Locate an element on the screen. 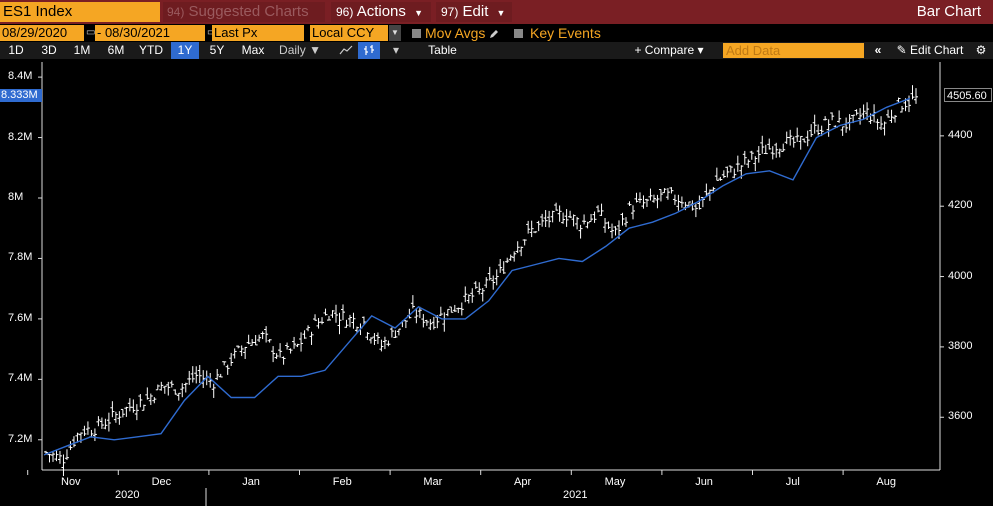  compare-button: + Compare ▾ is located at coordinates (669, 50).